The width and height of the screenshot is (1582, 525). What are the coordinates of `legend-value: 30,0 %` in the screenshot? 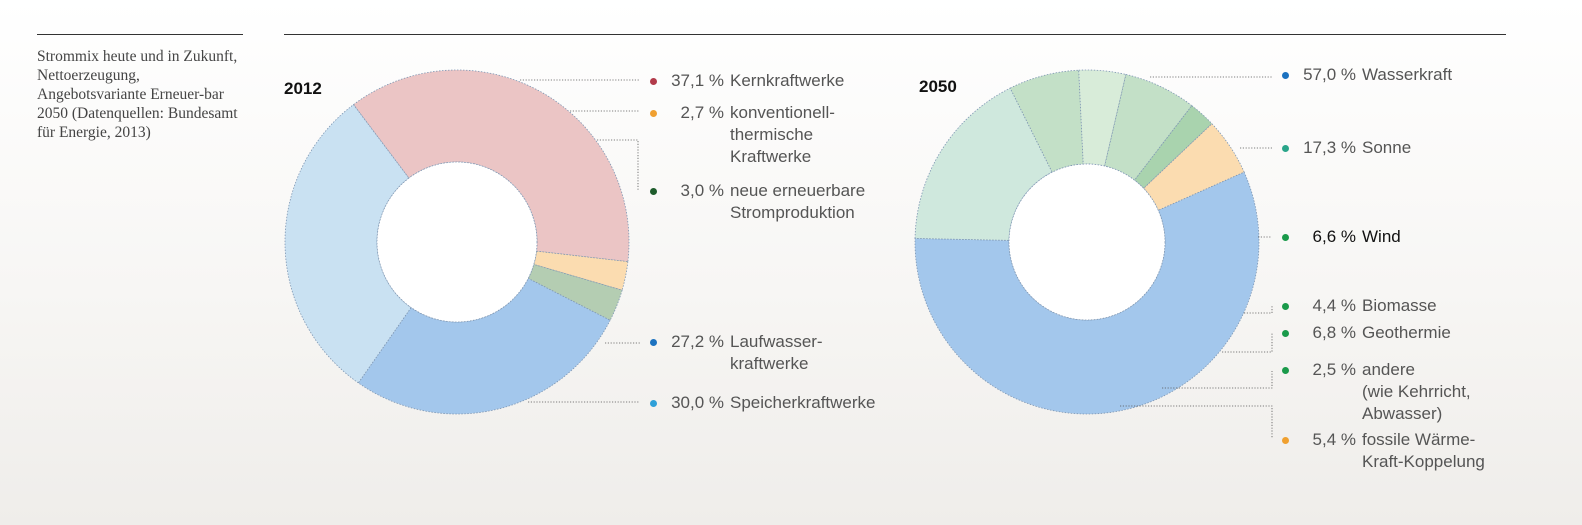 It's located at (697, 402).